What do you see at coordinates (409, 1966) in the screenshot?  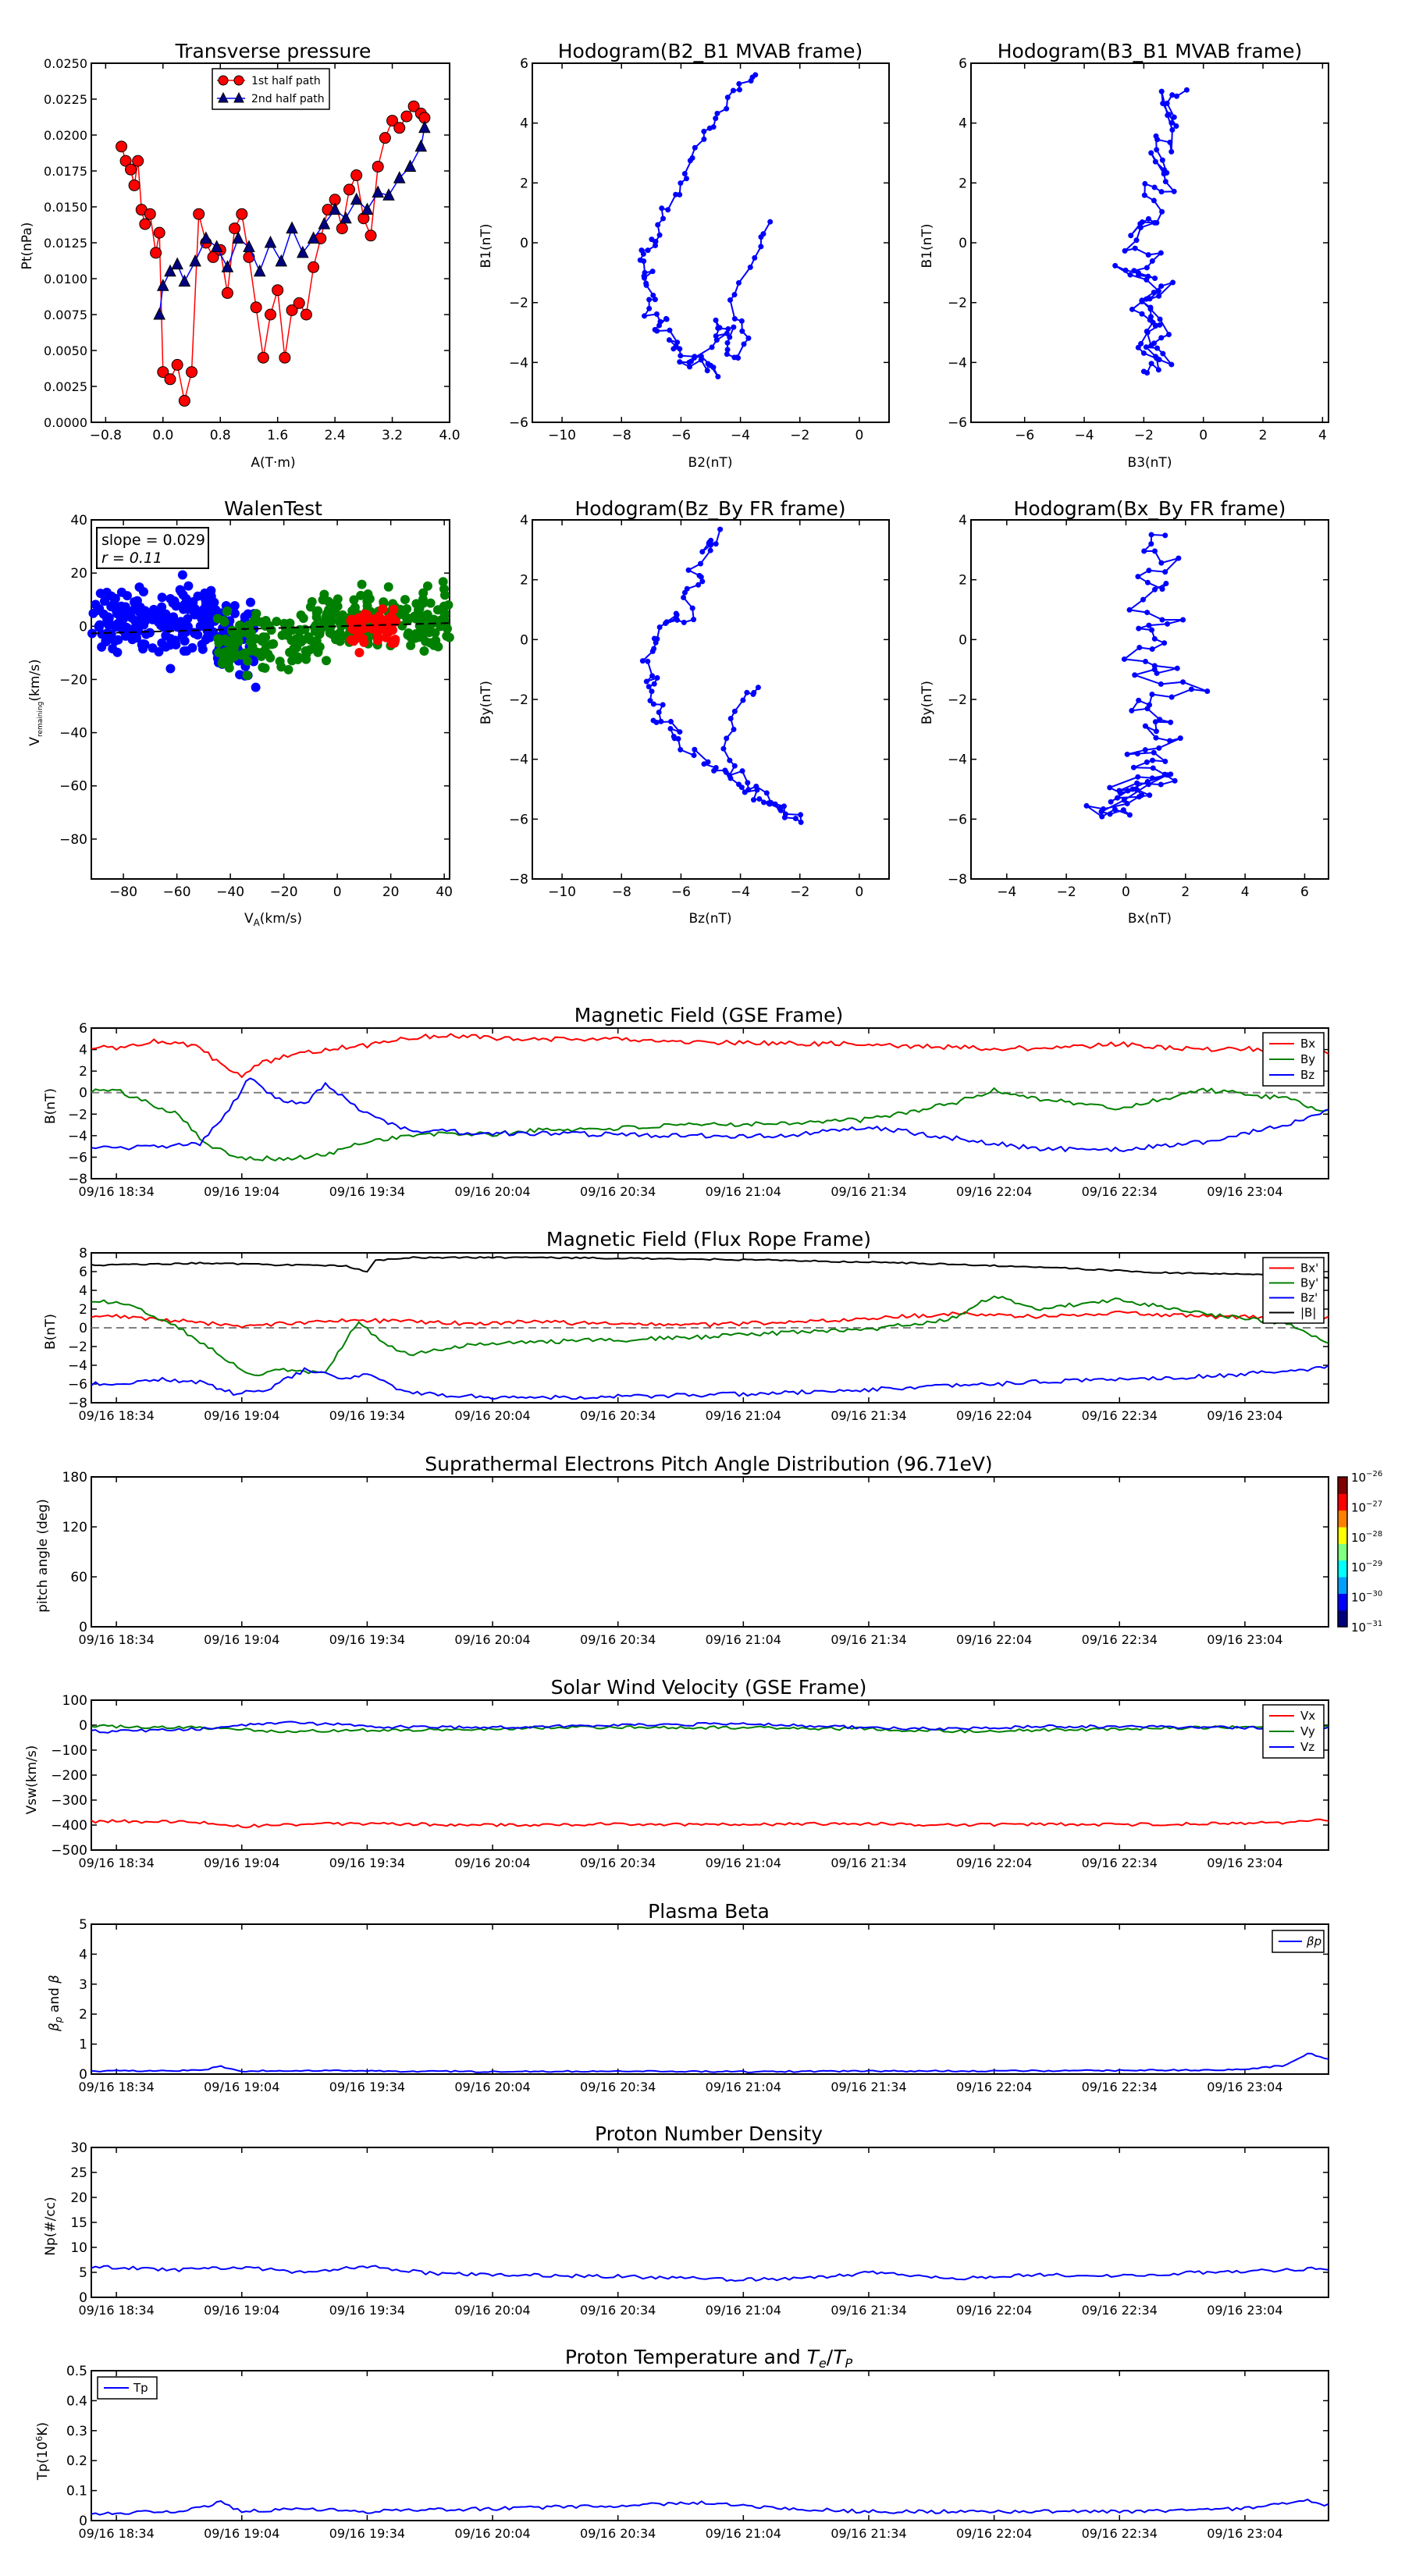 I see `panel-plasma-beta: Plasma Beta βp and β` at bounding box center [409, 1966].